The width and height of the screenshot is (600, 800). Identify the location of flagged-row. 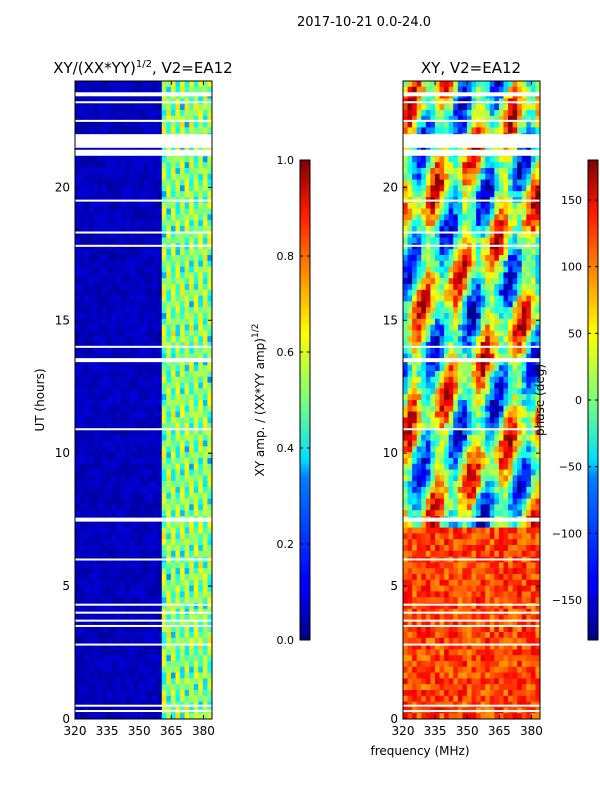
(143, 625).